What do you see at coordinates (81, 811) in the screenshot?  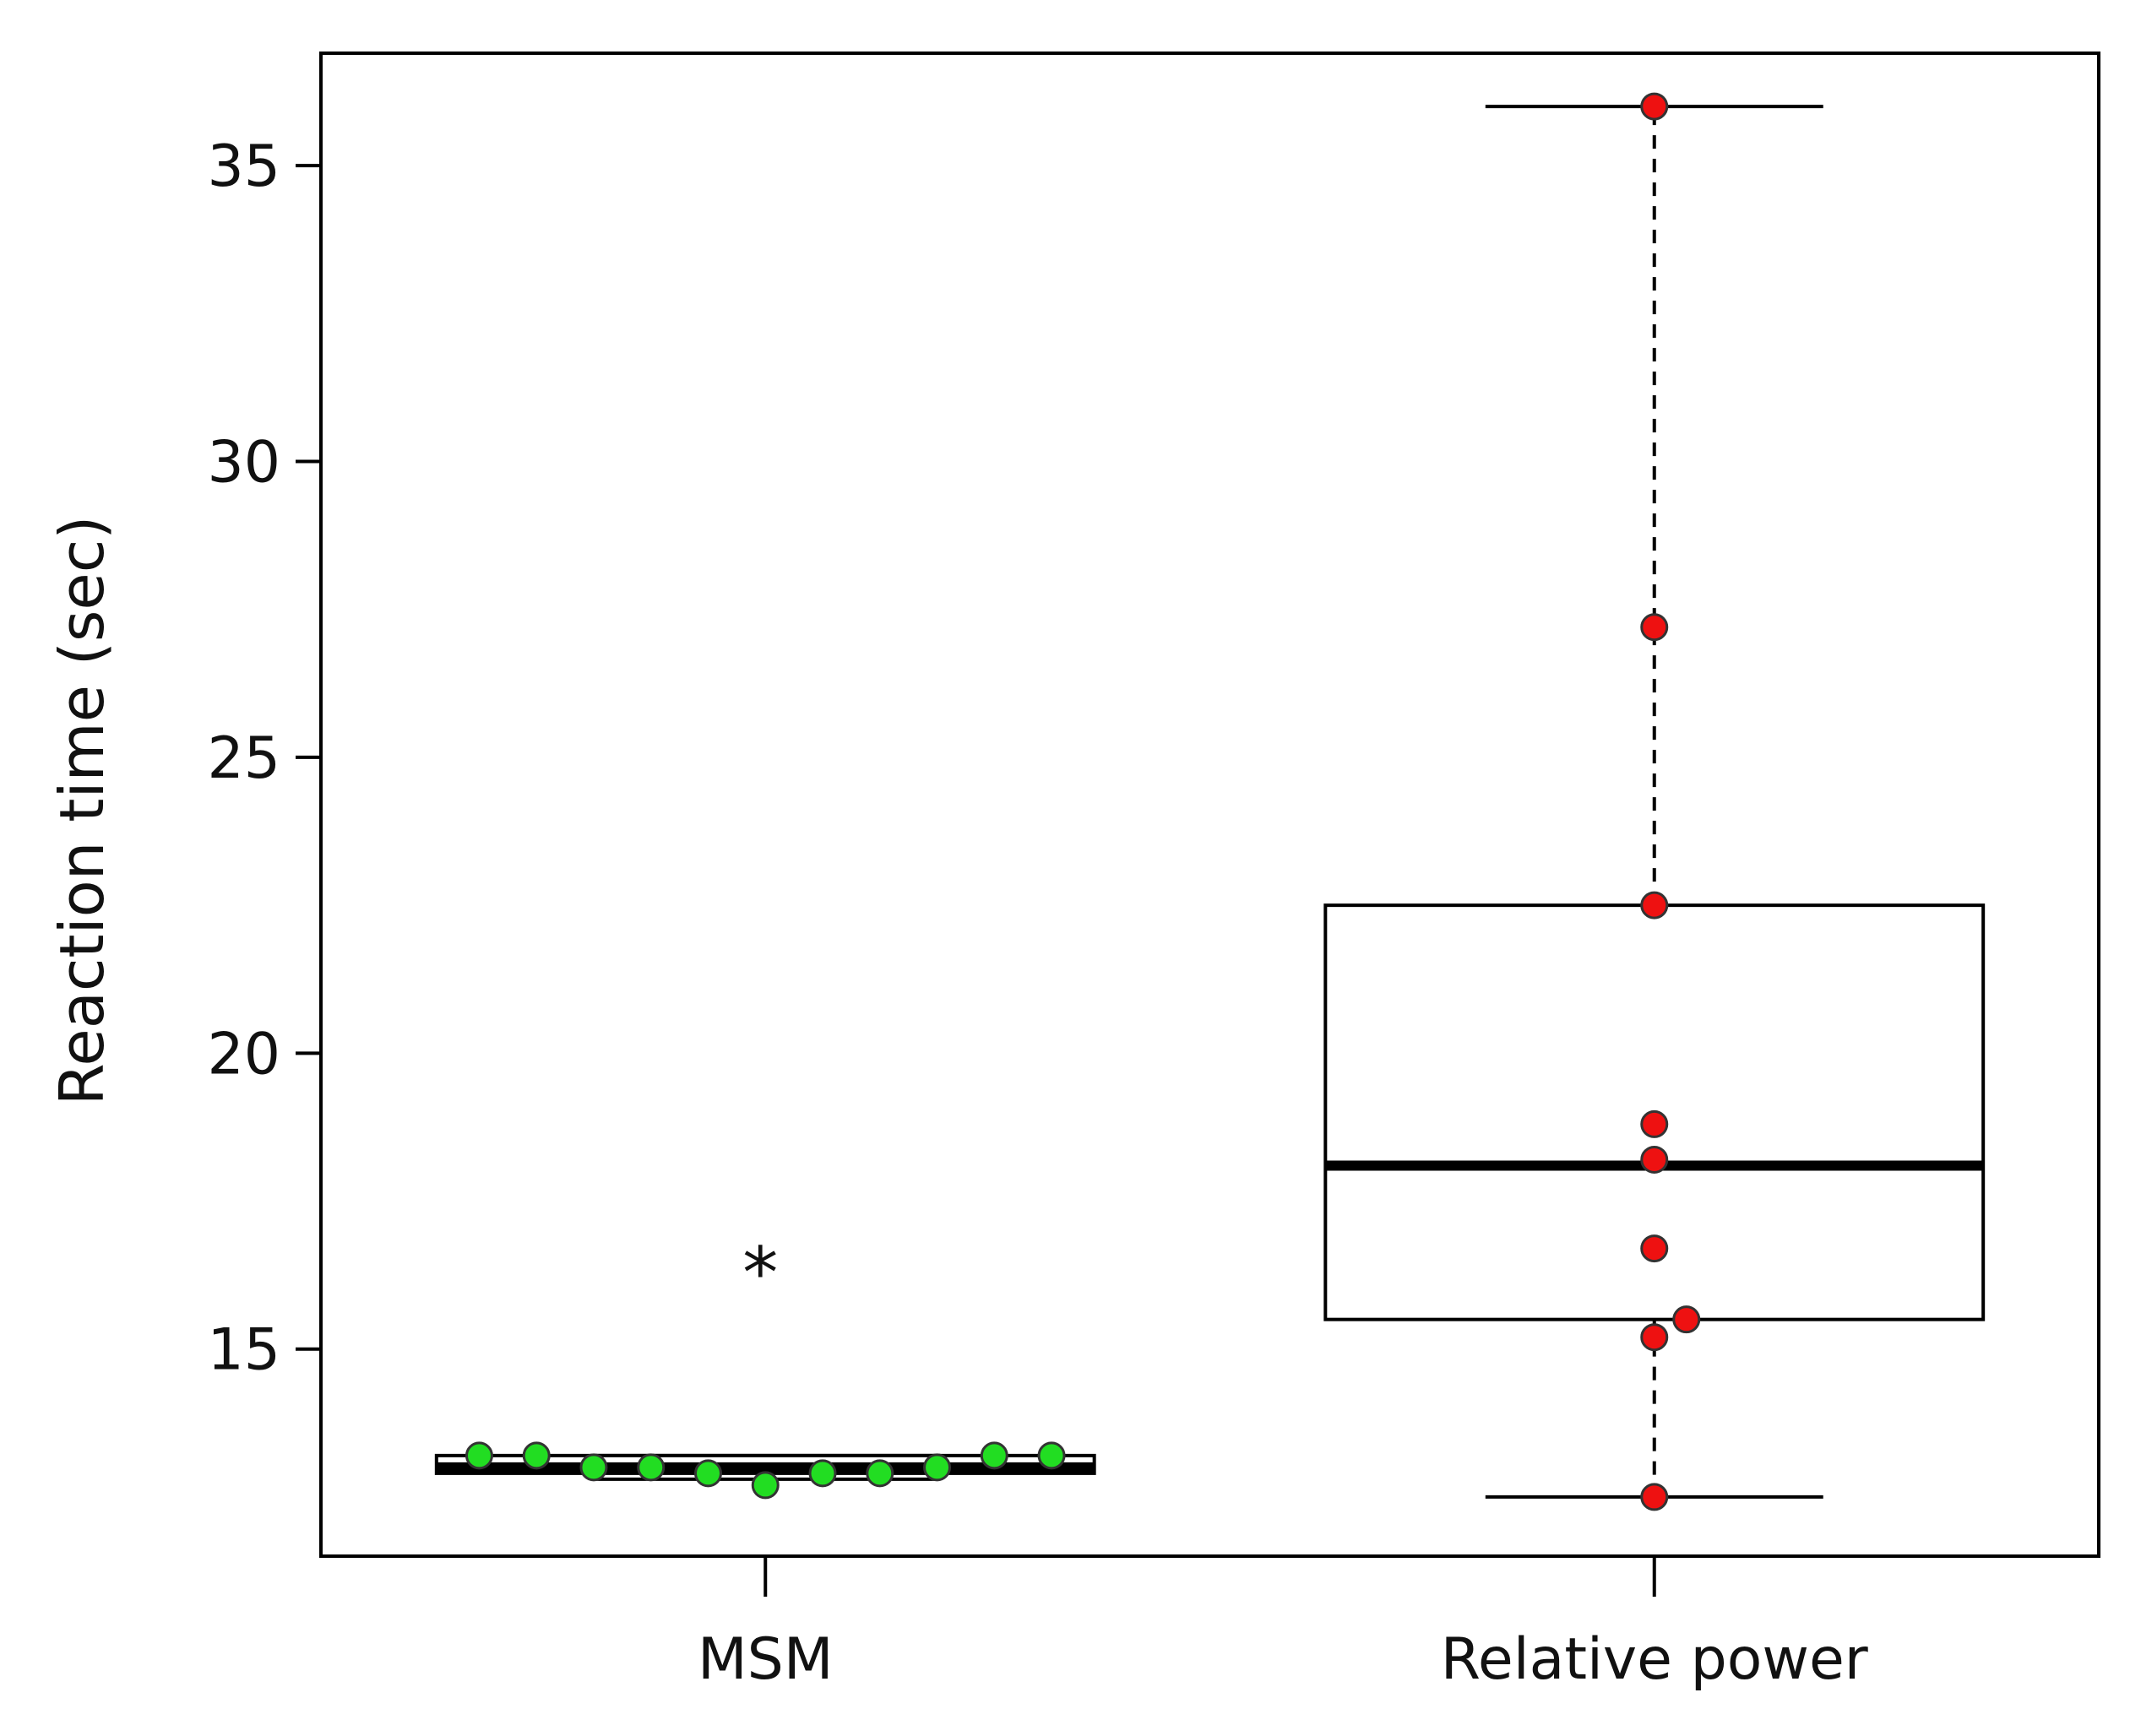 I see `y-axis-title: Reaction time (sec)` at bounding box center [81, 811].